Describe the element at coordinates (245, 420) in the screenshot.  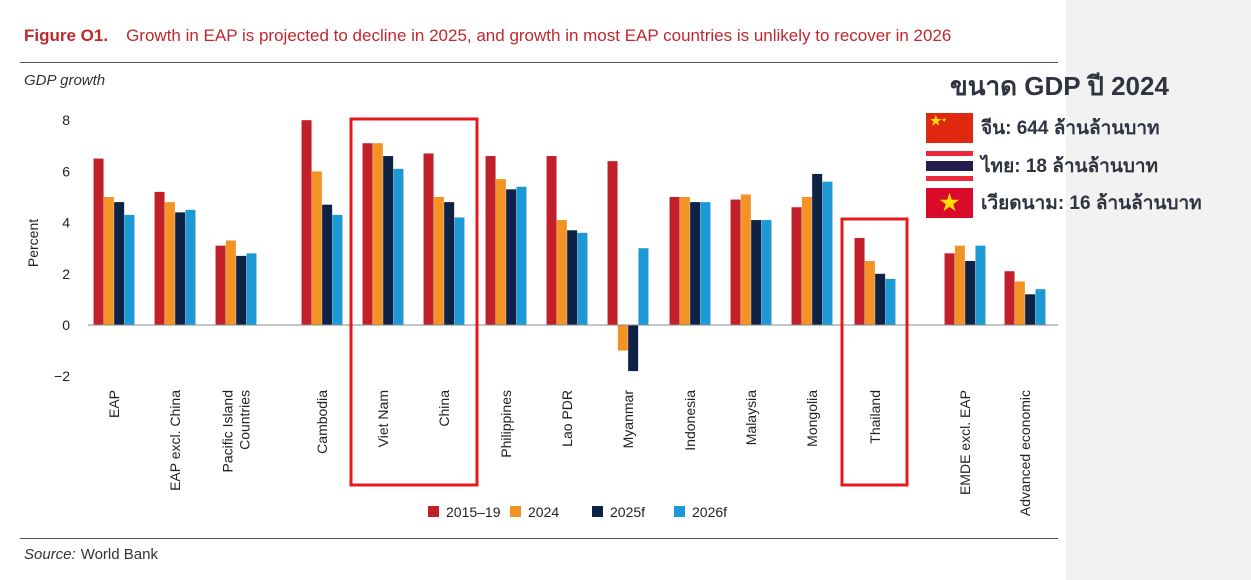
I see `x-tick-label: Countries` at that location.